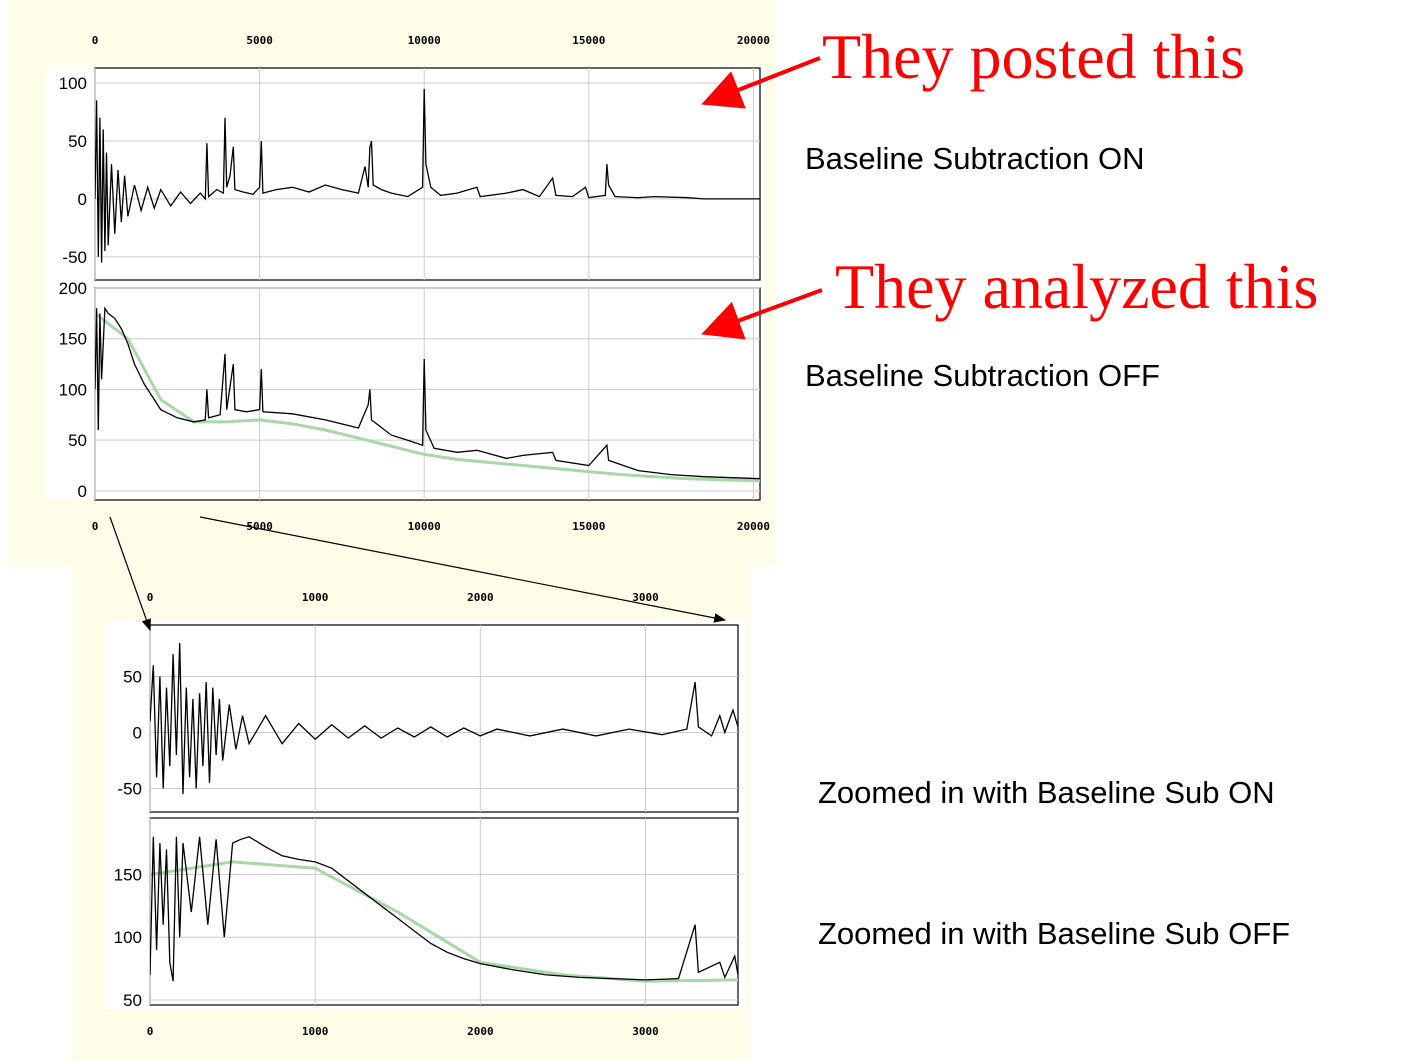 The width and height of the screenshot is (1409, 1061). I want to click on annotation: Baseline Subtraction ON, so click(974, 158).